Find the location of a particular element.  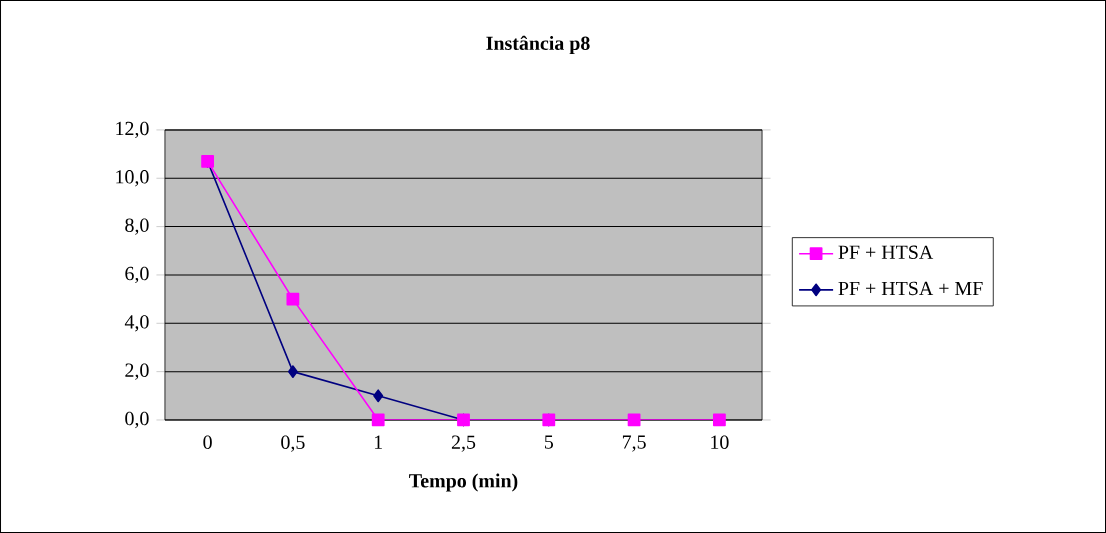

y-tick-label: 4,0 is located at coordinates (136, 323).